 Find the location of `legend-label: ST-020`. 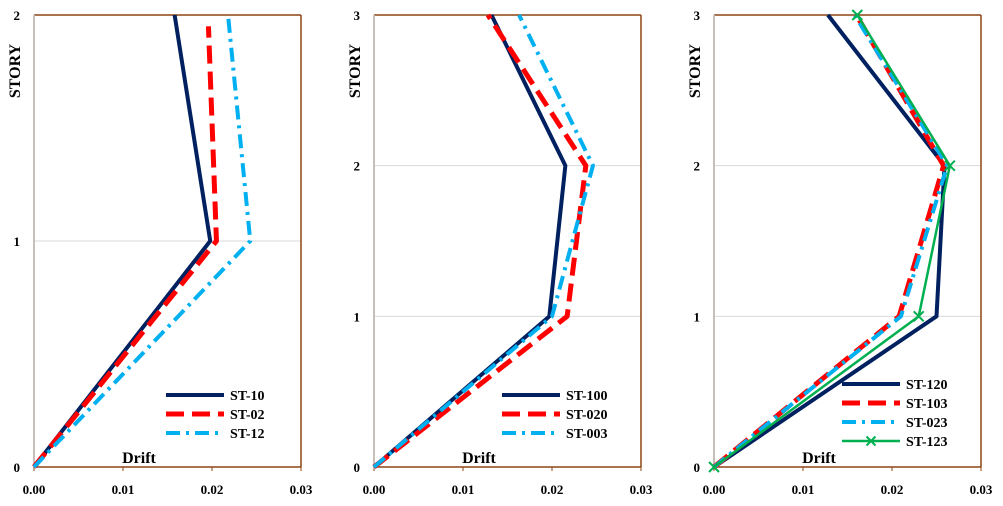

legend-label: ST-020 is located at coordinates (587, 415).